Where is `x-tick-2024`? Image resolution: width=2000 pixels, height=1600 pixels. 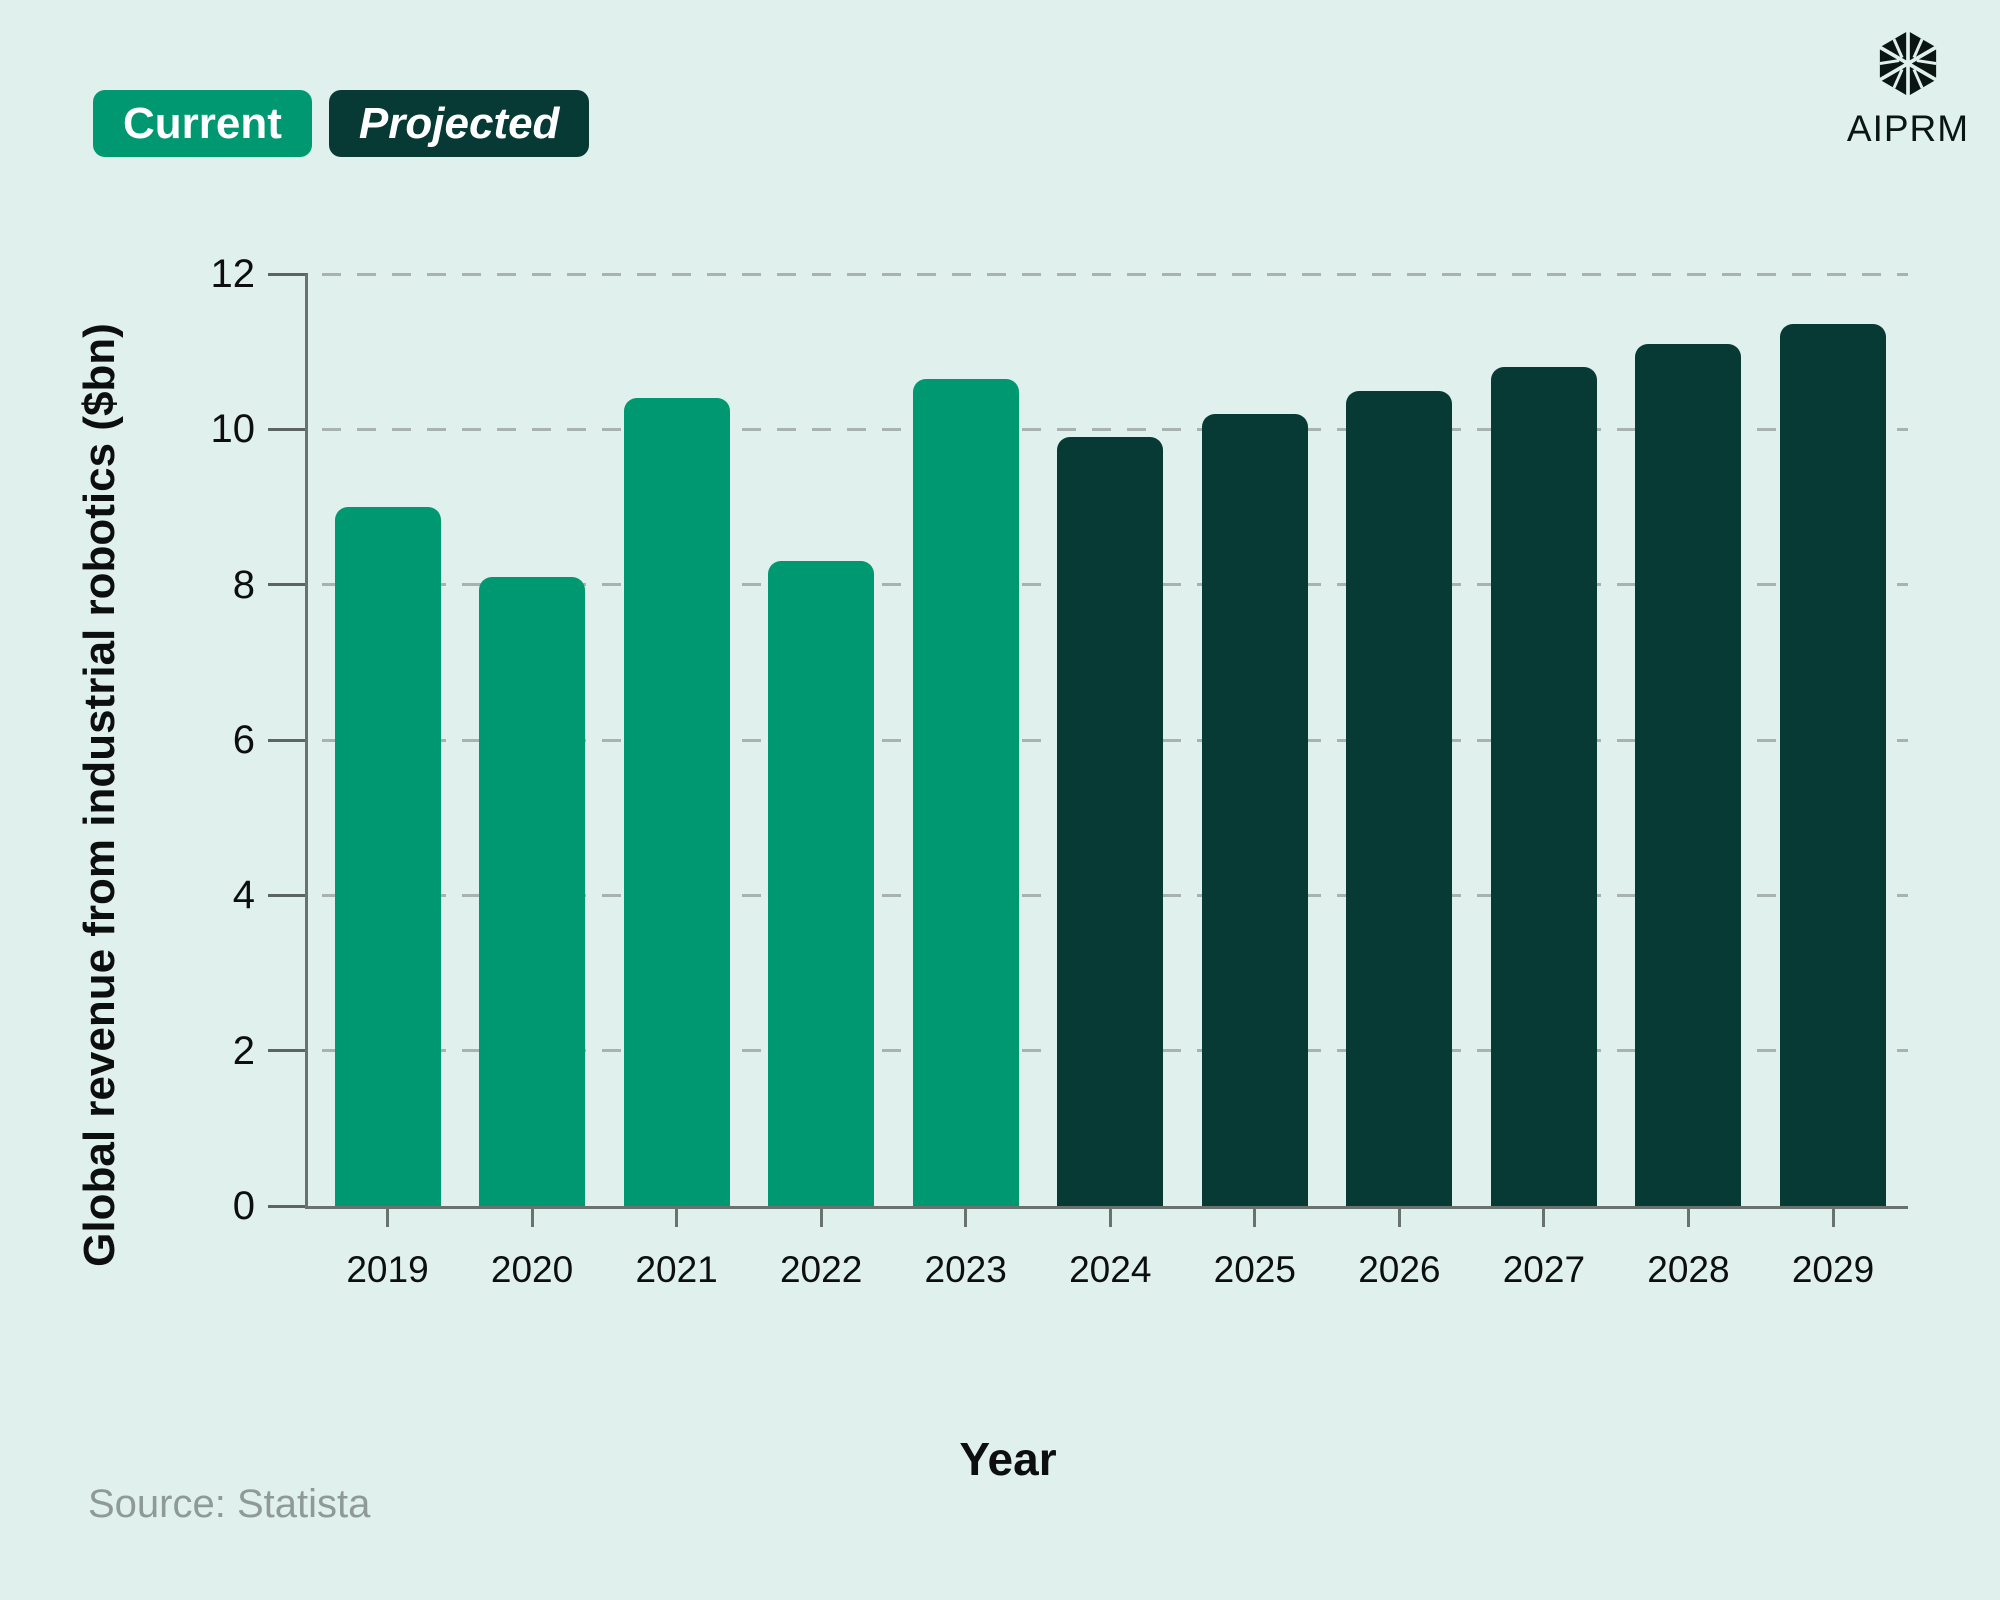 x-tick-2024 is located at coordinates (1110, 1218).